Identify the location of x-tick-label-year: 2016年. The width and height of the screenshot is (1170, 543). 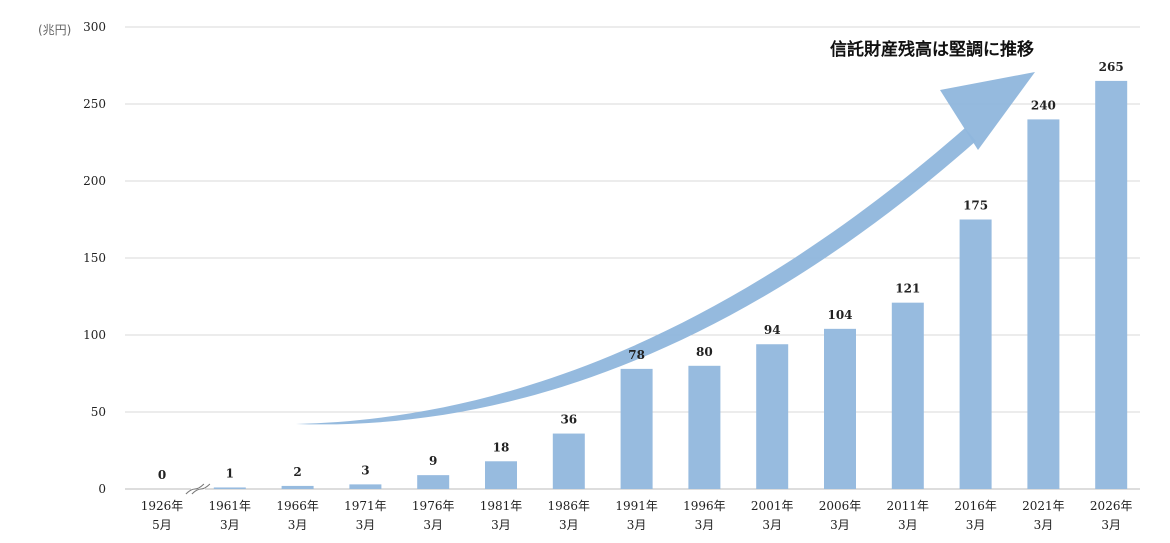
(975, 506).